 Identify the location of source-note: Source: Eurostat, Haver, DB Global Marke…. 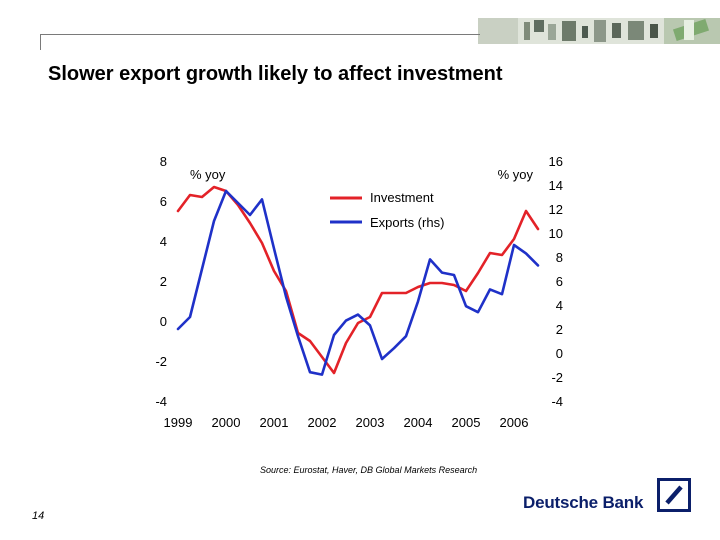
(369, 470).